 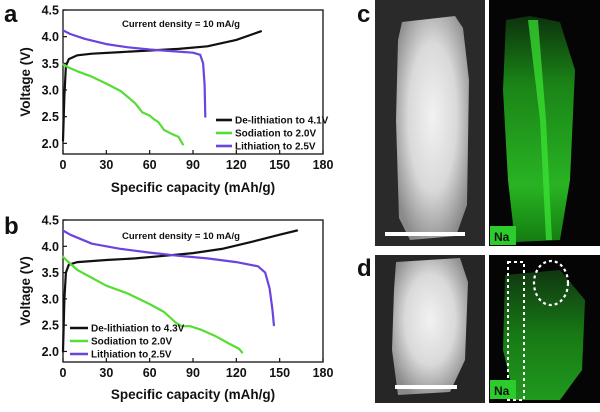 What do you see at coordinates (432, 128) in the screenshot?
I see `sem-particle-c` at bounding box center [432, 128].